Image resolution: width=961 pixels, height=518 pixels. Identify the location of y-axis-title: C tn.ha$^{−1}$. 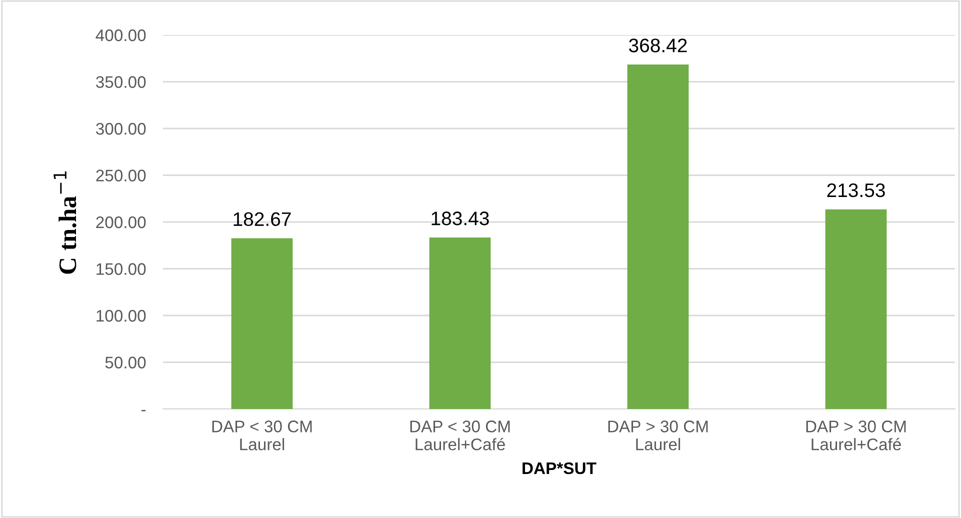
(65, 222).